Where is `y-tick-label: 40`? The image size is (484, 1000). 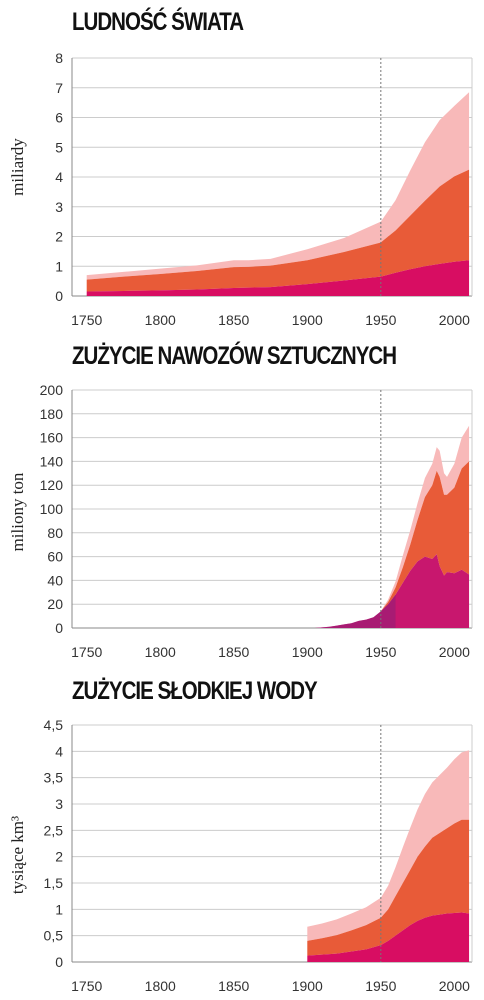
y-tick-label: 40 is located at coordinates (55, 580).